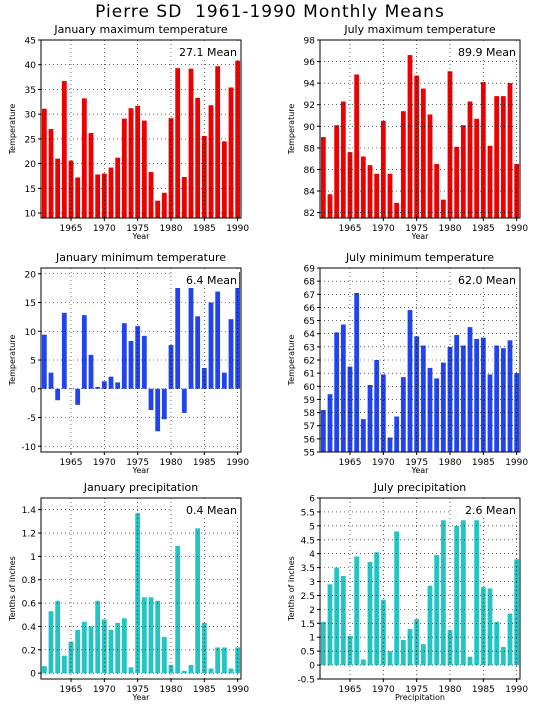 The width and height of the screenshot is (540, 711). Describe the element at coordinates (310, 440) in the screenshot. I see `y-tick-label: 56` at that location.